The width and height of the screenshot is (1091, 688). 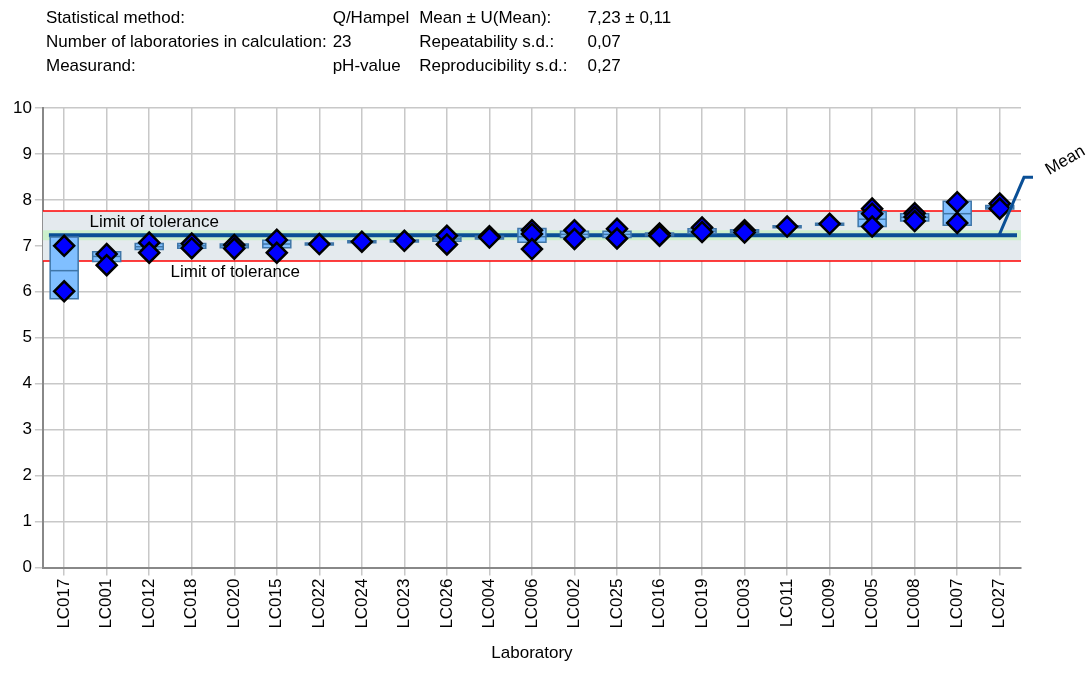 What do you see at coordinates (604, 66) in the screenshot?
I see `text: 0,27` at bounding box center [604, 66].